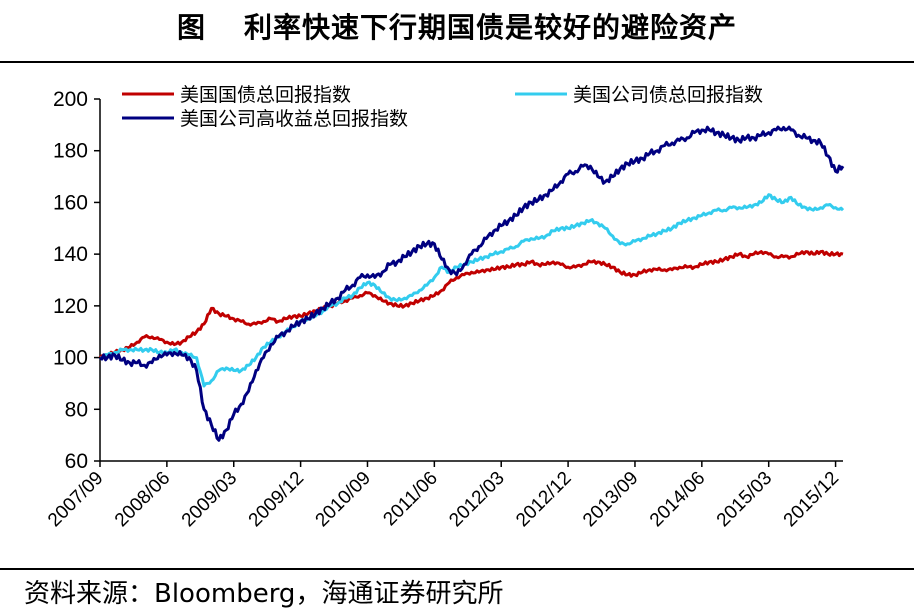  I want to click on x-tick-label: 2012/12, so click(543, 499).